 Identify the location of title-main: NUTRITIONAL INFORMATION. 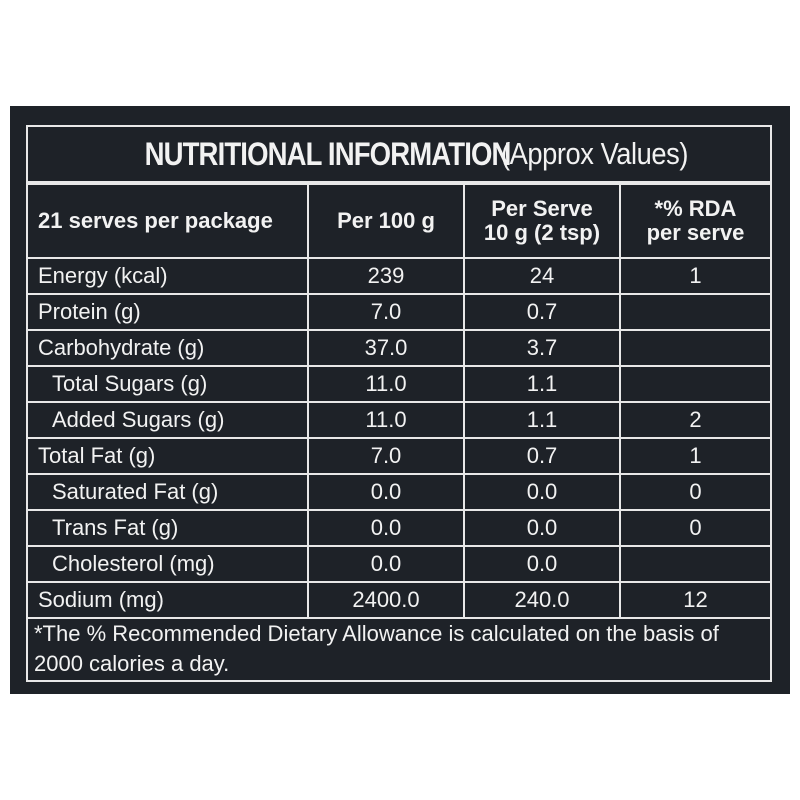
(328, 153).